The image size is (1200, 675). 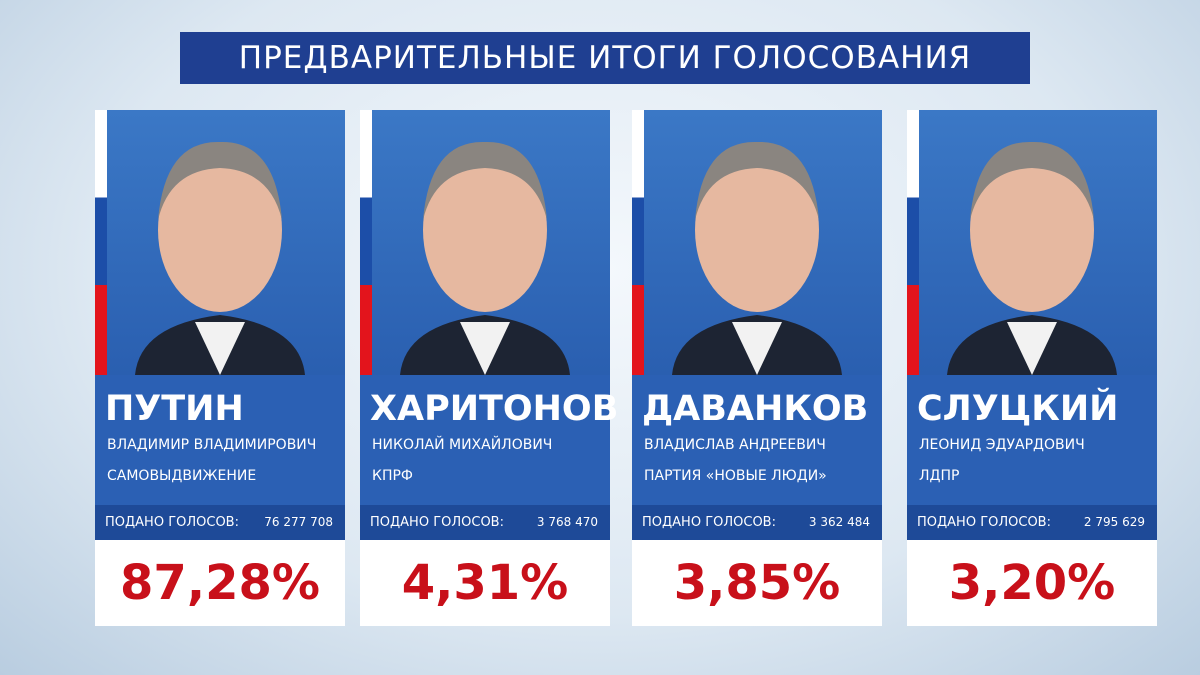 I want to click on votes-row: ПОДАНО ГОЛОСОВ: 2 795 629, so click(x=1032, y=522).